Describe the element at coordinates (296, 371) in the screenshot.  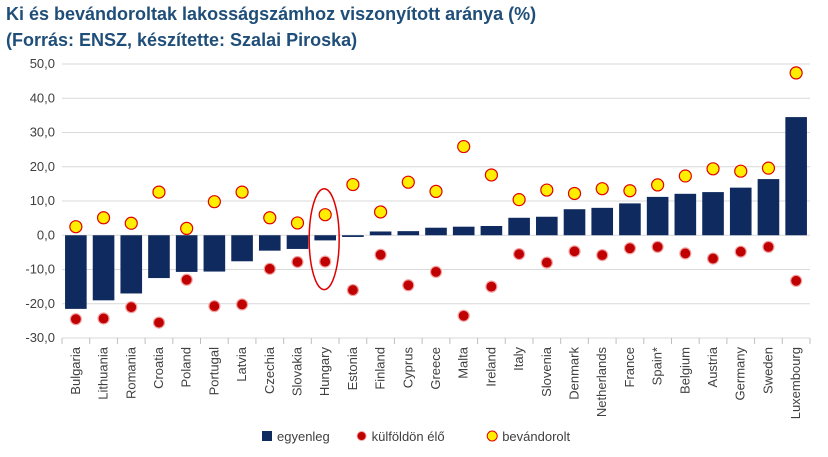
I see `x-tick-label: Slovakia` at that location.